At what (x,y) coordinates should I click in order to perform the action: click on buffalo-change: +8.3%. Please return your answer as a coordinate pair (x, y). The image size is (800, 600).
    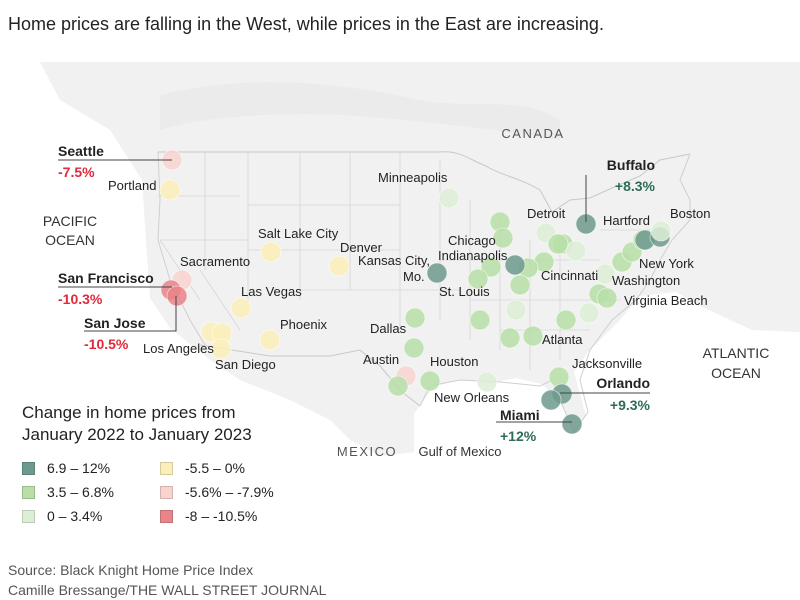
    Looking at the image, I should click on (635, 186).